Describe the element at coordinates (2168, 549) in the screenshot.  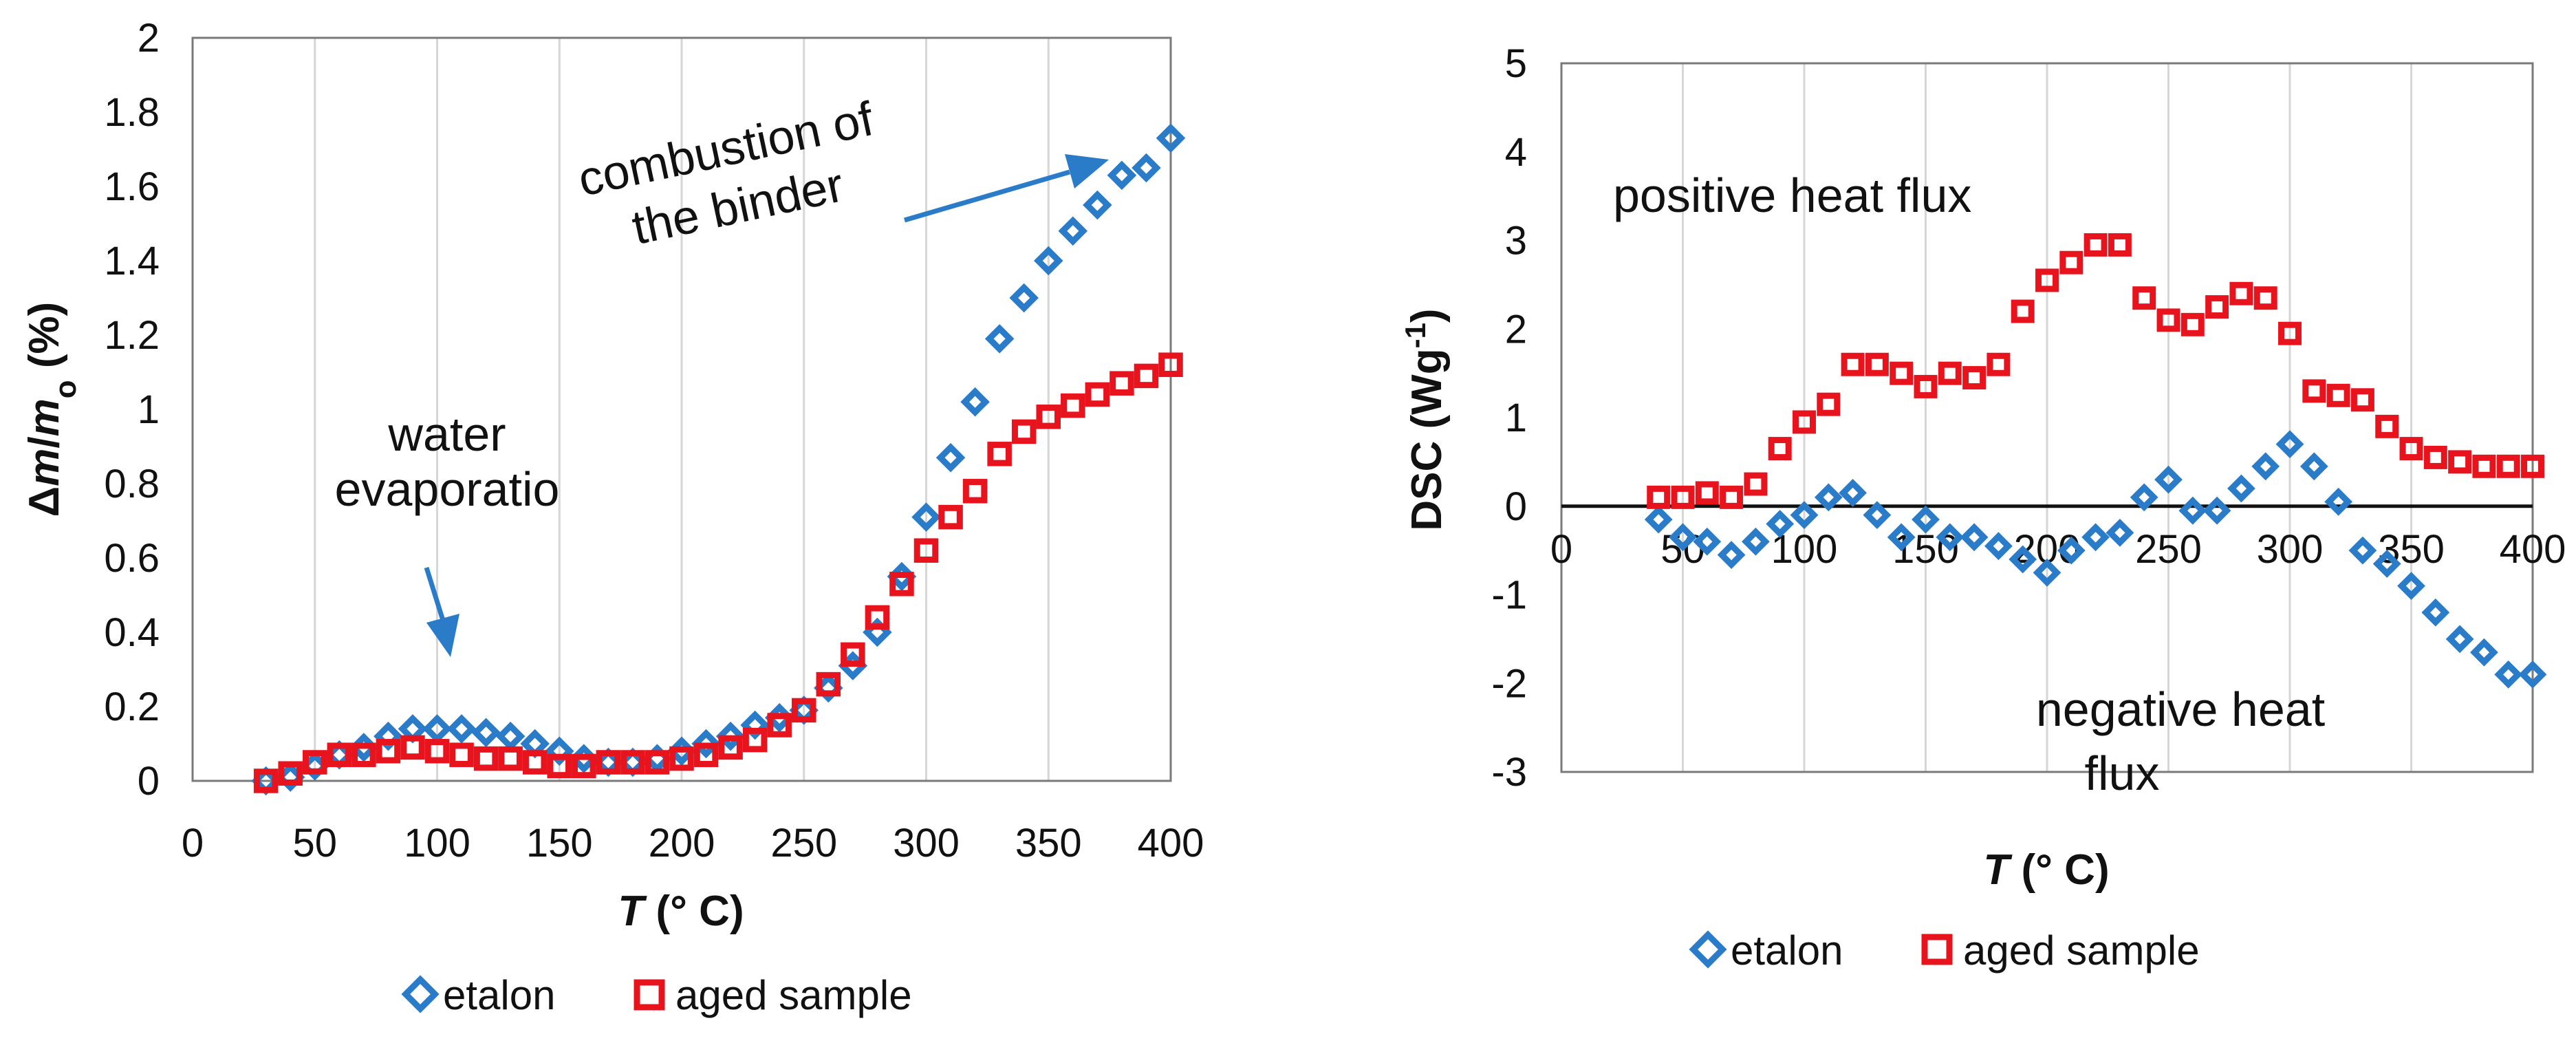
I see `dsc-x-tick-label: 250` at that location.